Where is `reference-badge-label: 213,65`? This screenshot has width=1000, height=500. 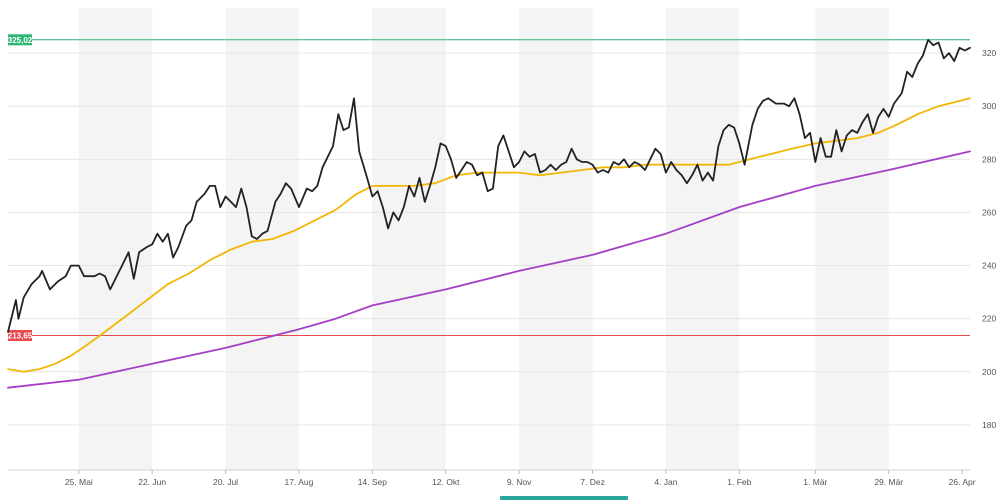
reference-badge-label: 213,65 is located at coordinates (20, 336).